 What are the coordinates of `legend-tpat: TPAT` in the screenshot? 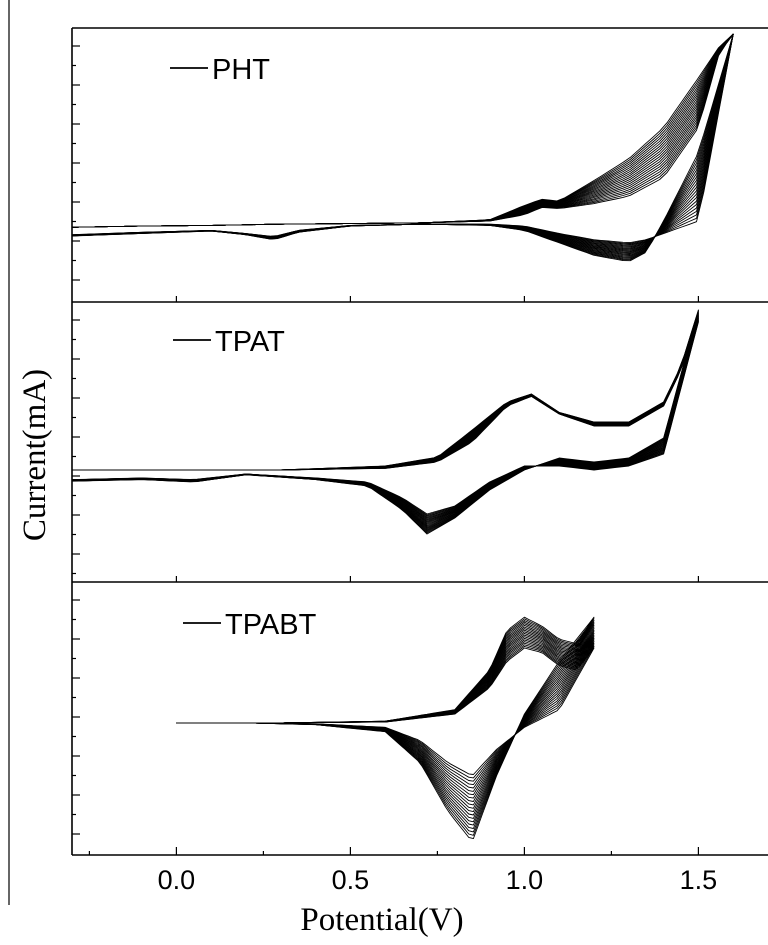 It's located at (229, 342).